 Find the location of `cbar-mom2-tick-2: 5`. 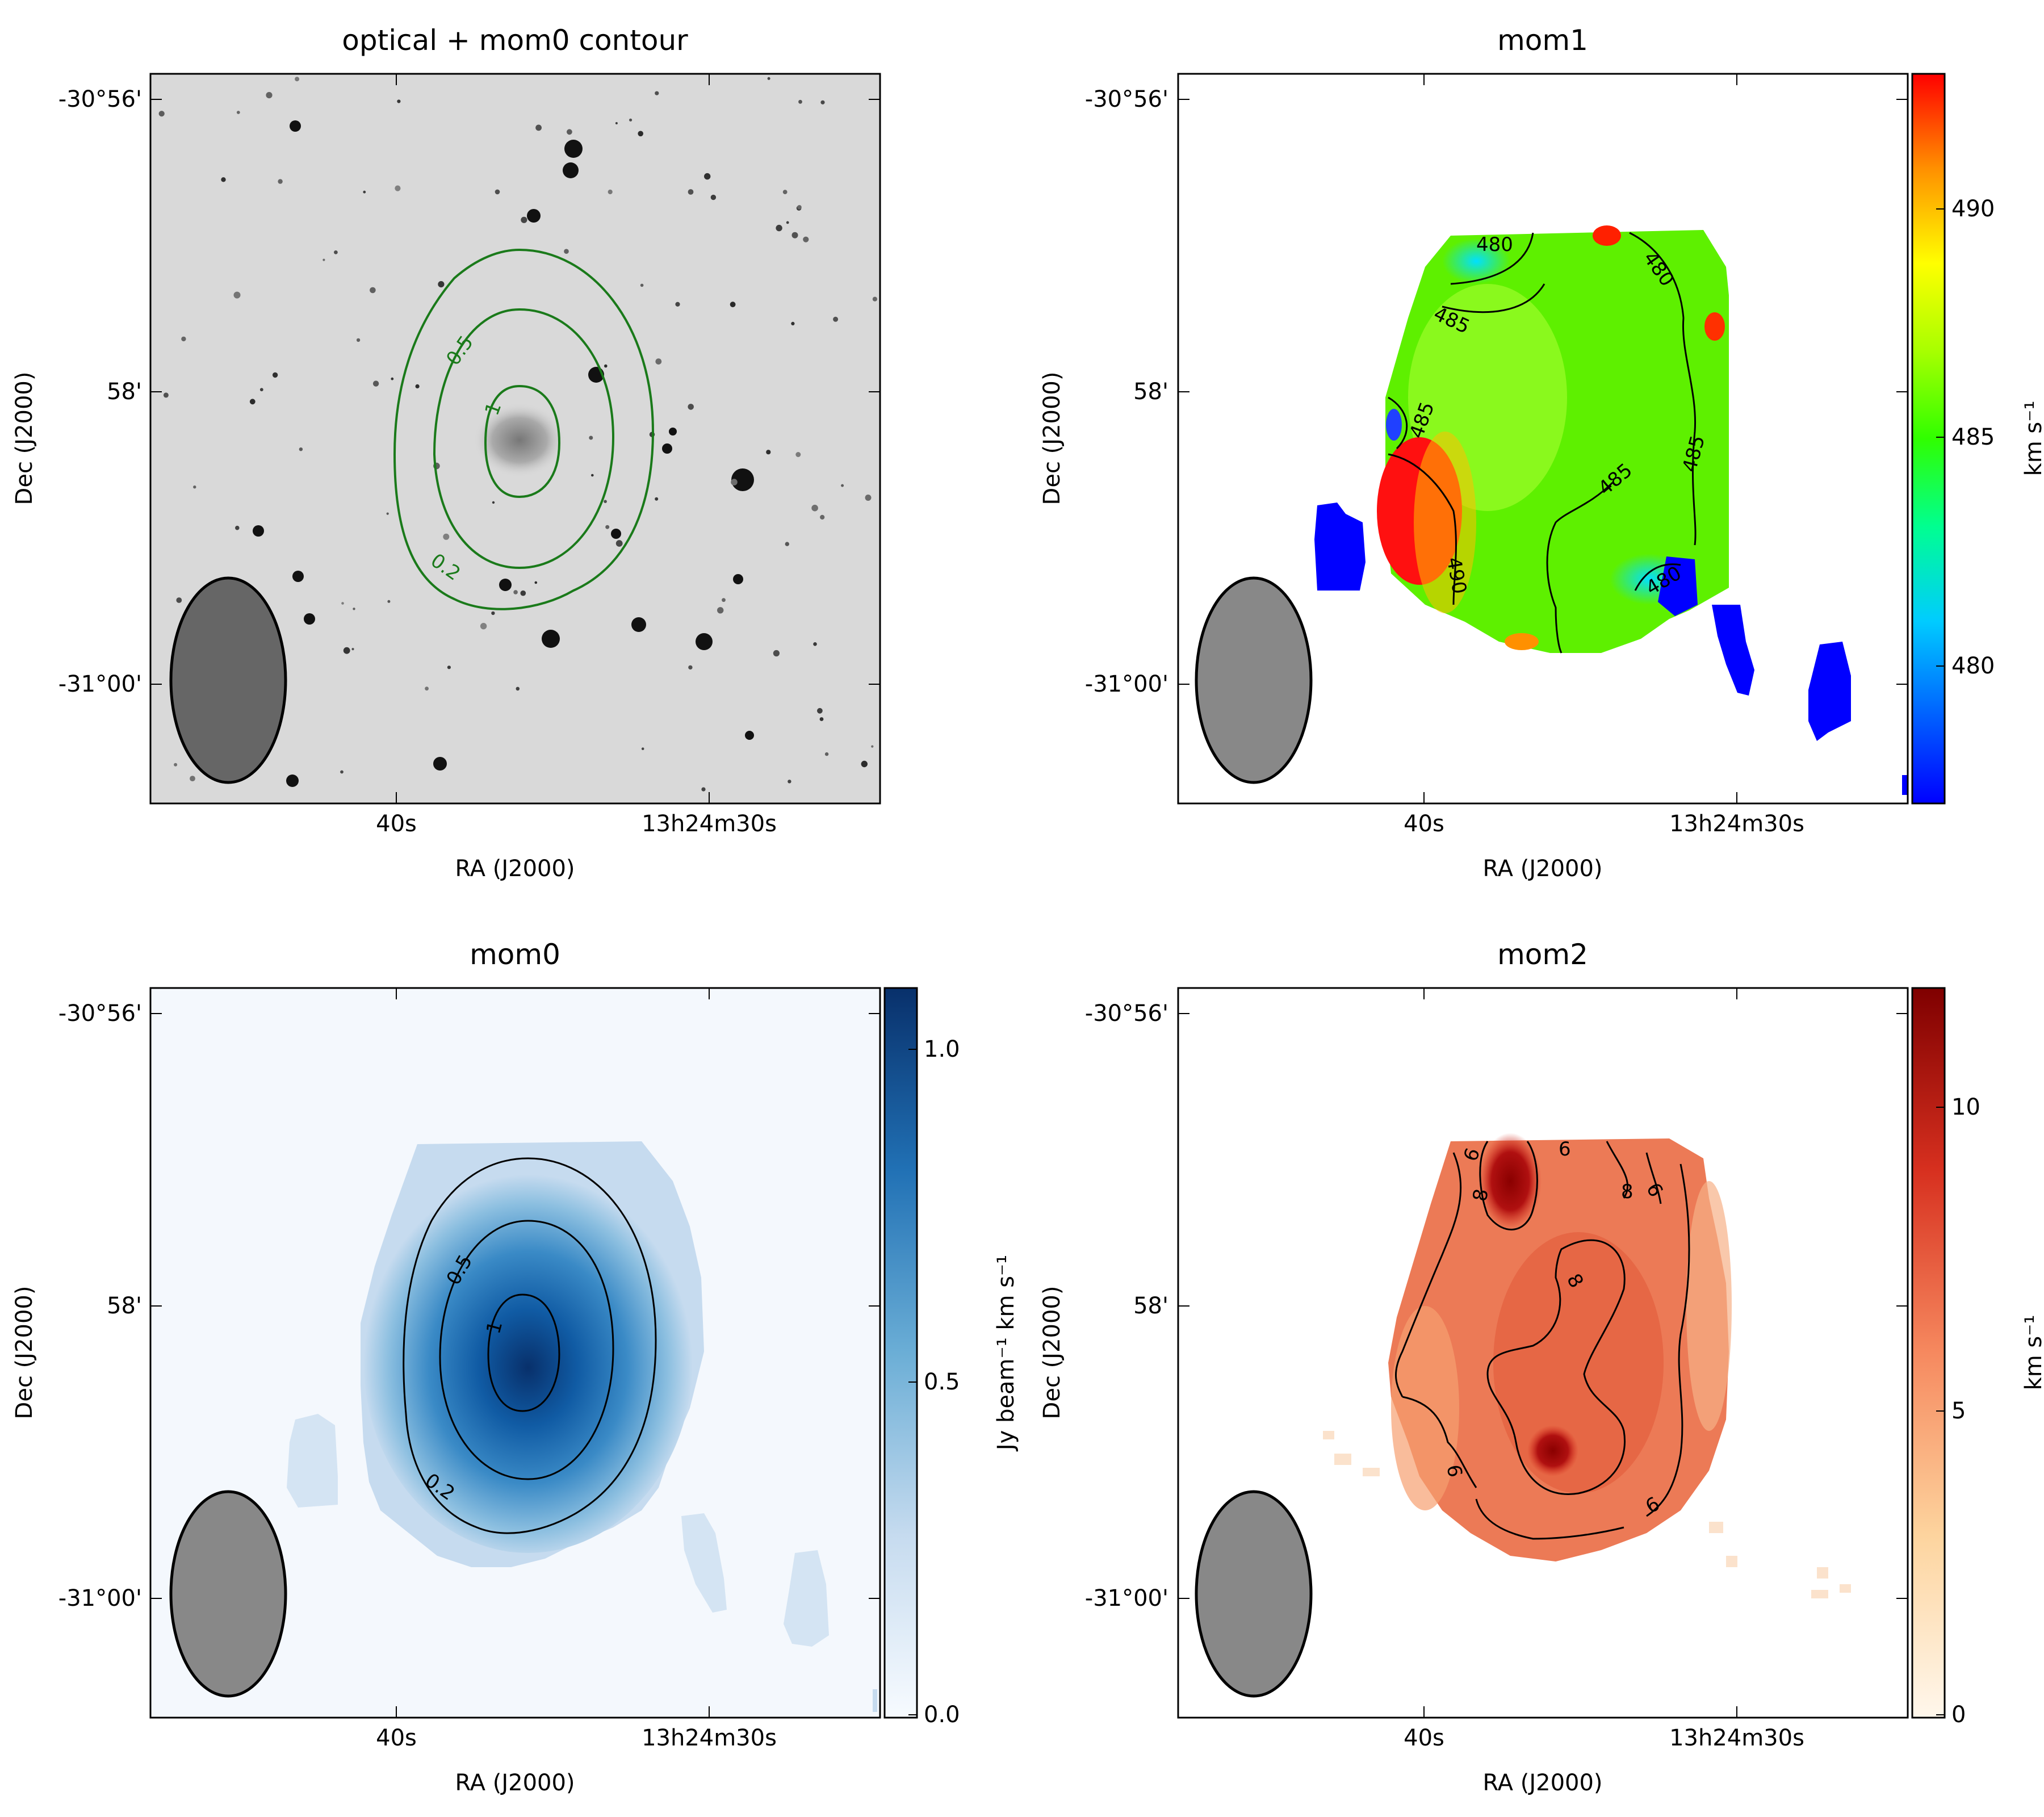

cbar-mom2-tick-2: 5 is located at coordinates (1958, 1411).